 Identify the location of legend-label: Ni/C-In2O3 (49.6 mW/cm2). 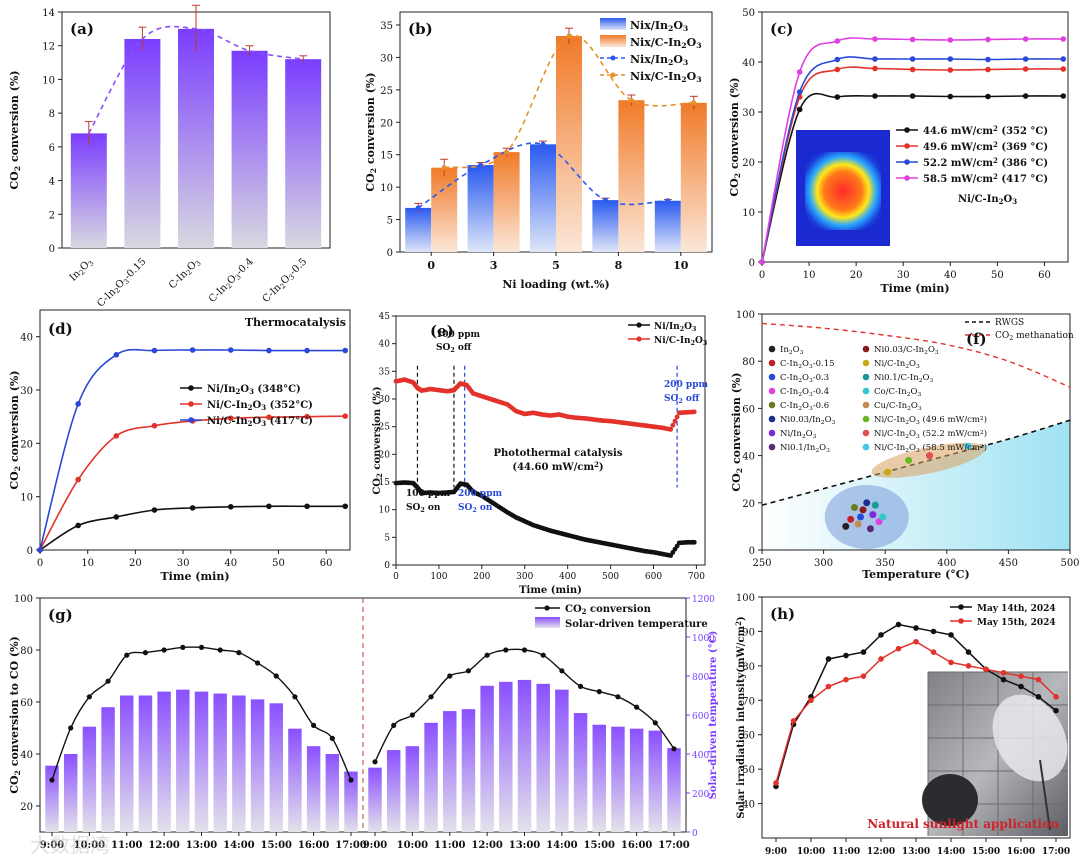
(930, 420).